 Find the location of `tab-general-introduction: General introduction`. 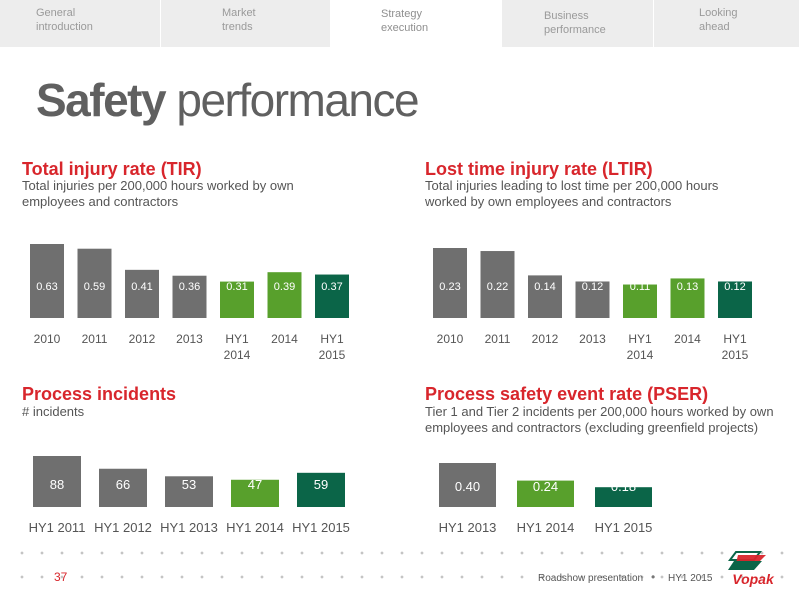

tab-general-introduction: General introduction is located at coordinates (80, 23).